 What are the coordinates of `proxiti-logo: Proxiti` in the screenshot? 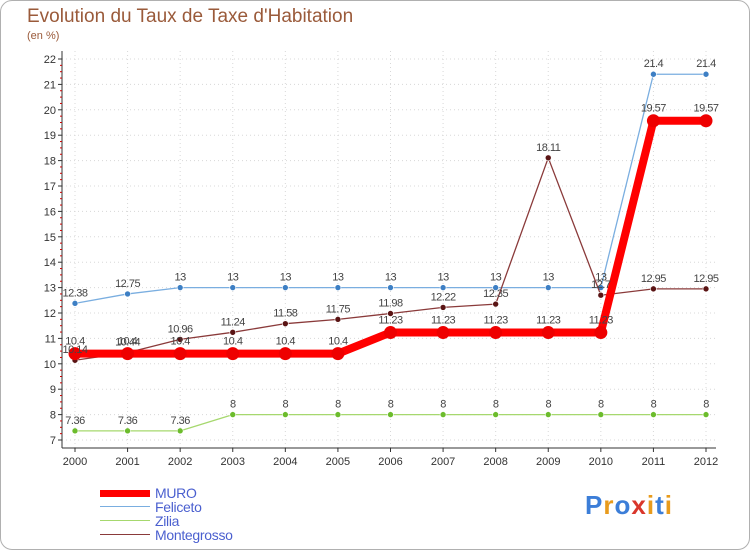 It's located at (629, 505).